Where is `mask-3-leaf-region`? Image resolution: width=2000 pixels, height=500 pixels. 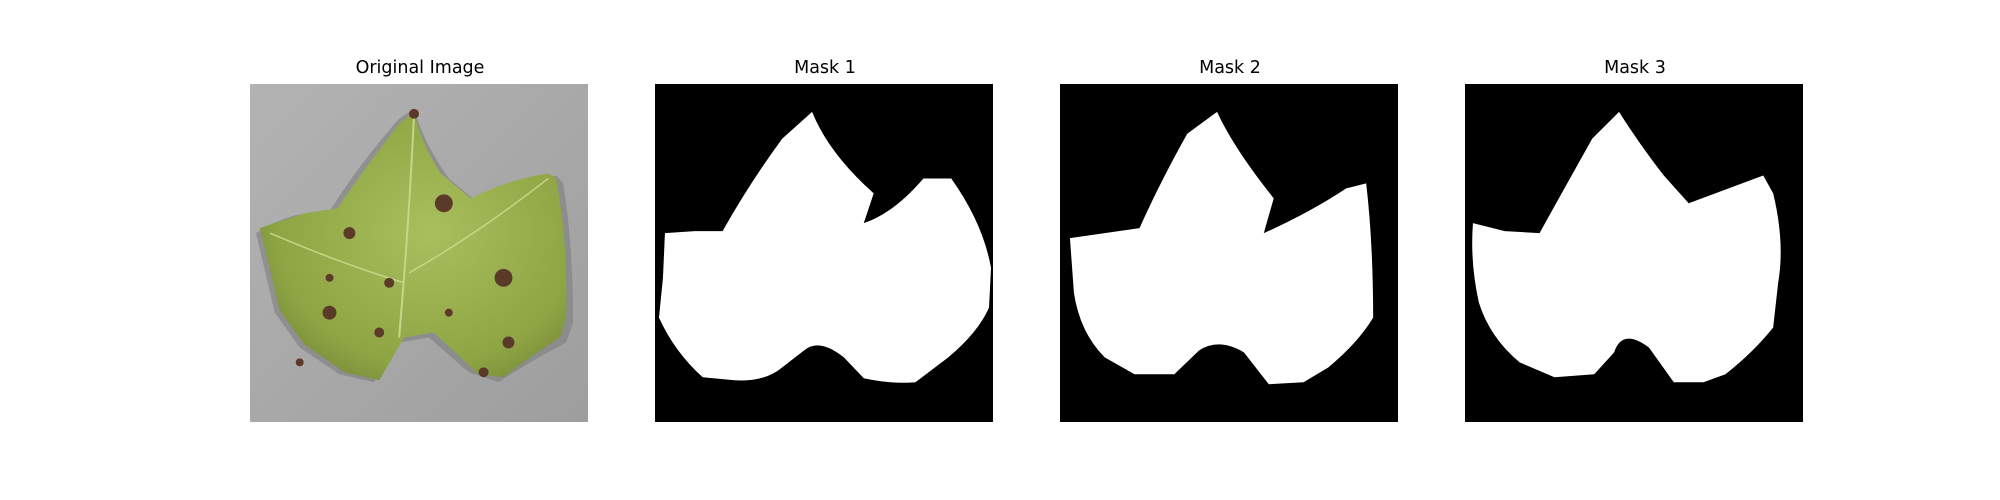
mask-3-leaf-region is located at coordinates (1626, 247).